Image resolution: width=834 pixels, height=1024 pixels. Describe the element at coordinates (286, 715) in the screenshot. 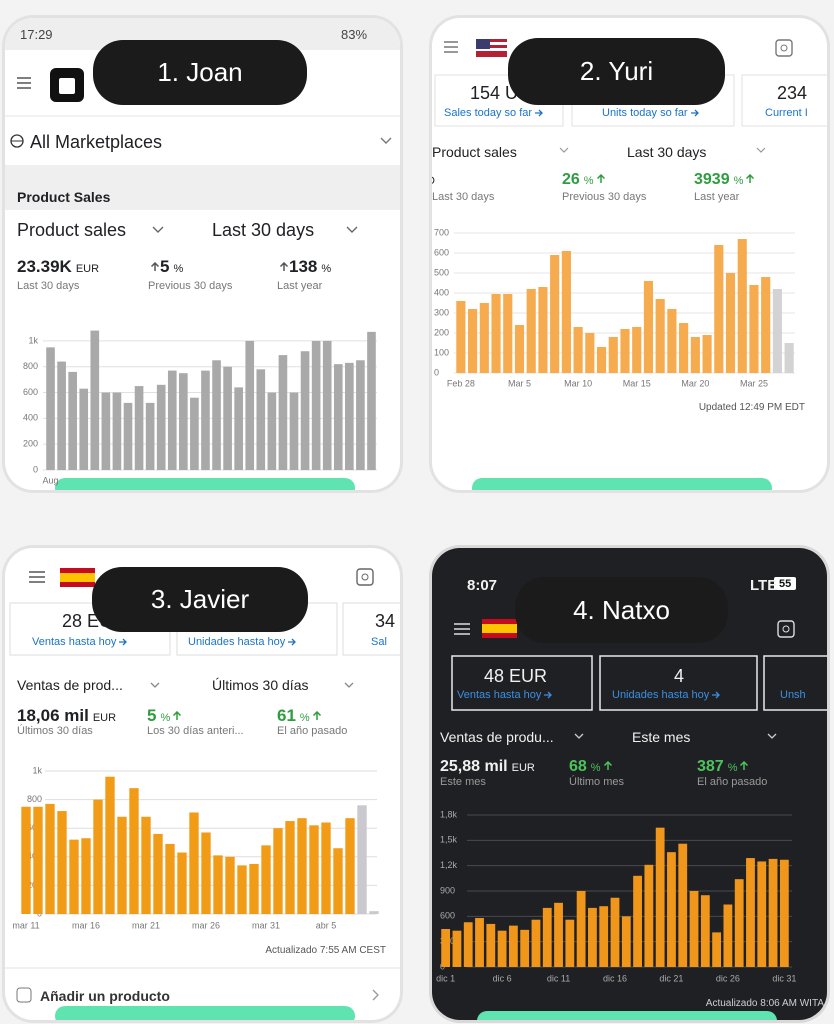

I see `label: 61` at that location.